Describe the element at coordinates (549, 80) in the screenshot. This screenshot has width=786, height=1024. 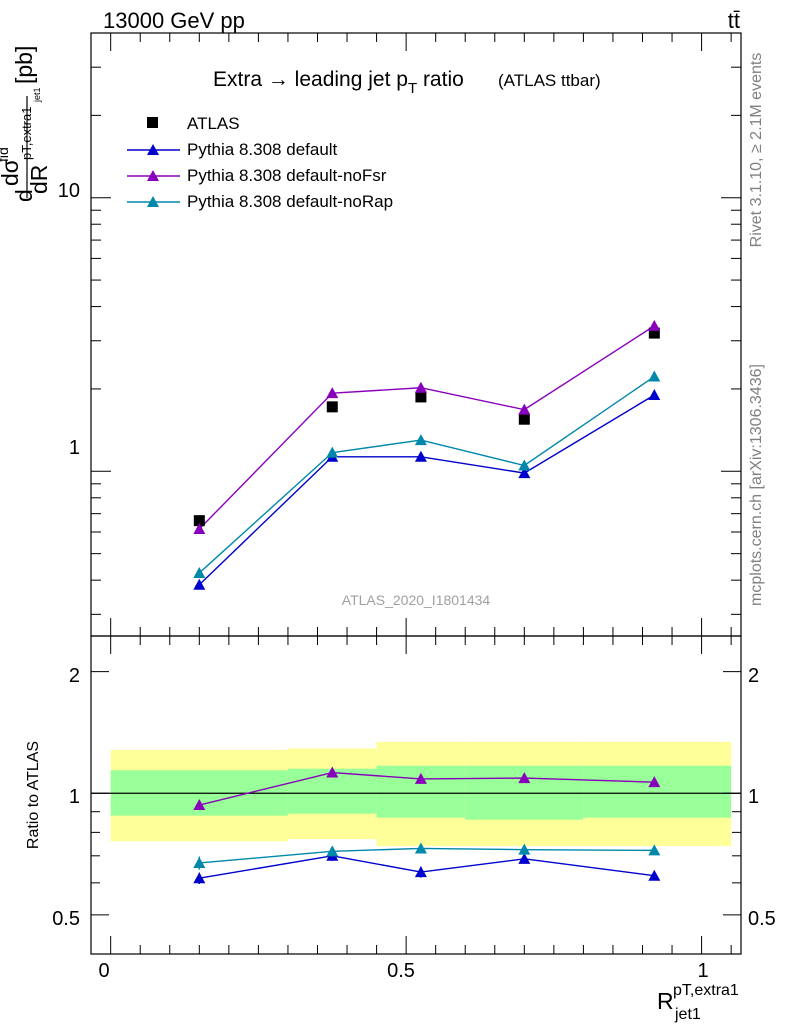
I see `chart-title-small: (ATLAS ttbar)` at that location.